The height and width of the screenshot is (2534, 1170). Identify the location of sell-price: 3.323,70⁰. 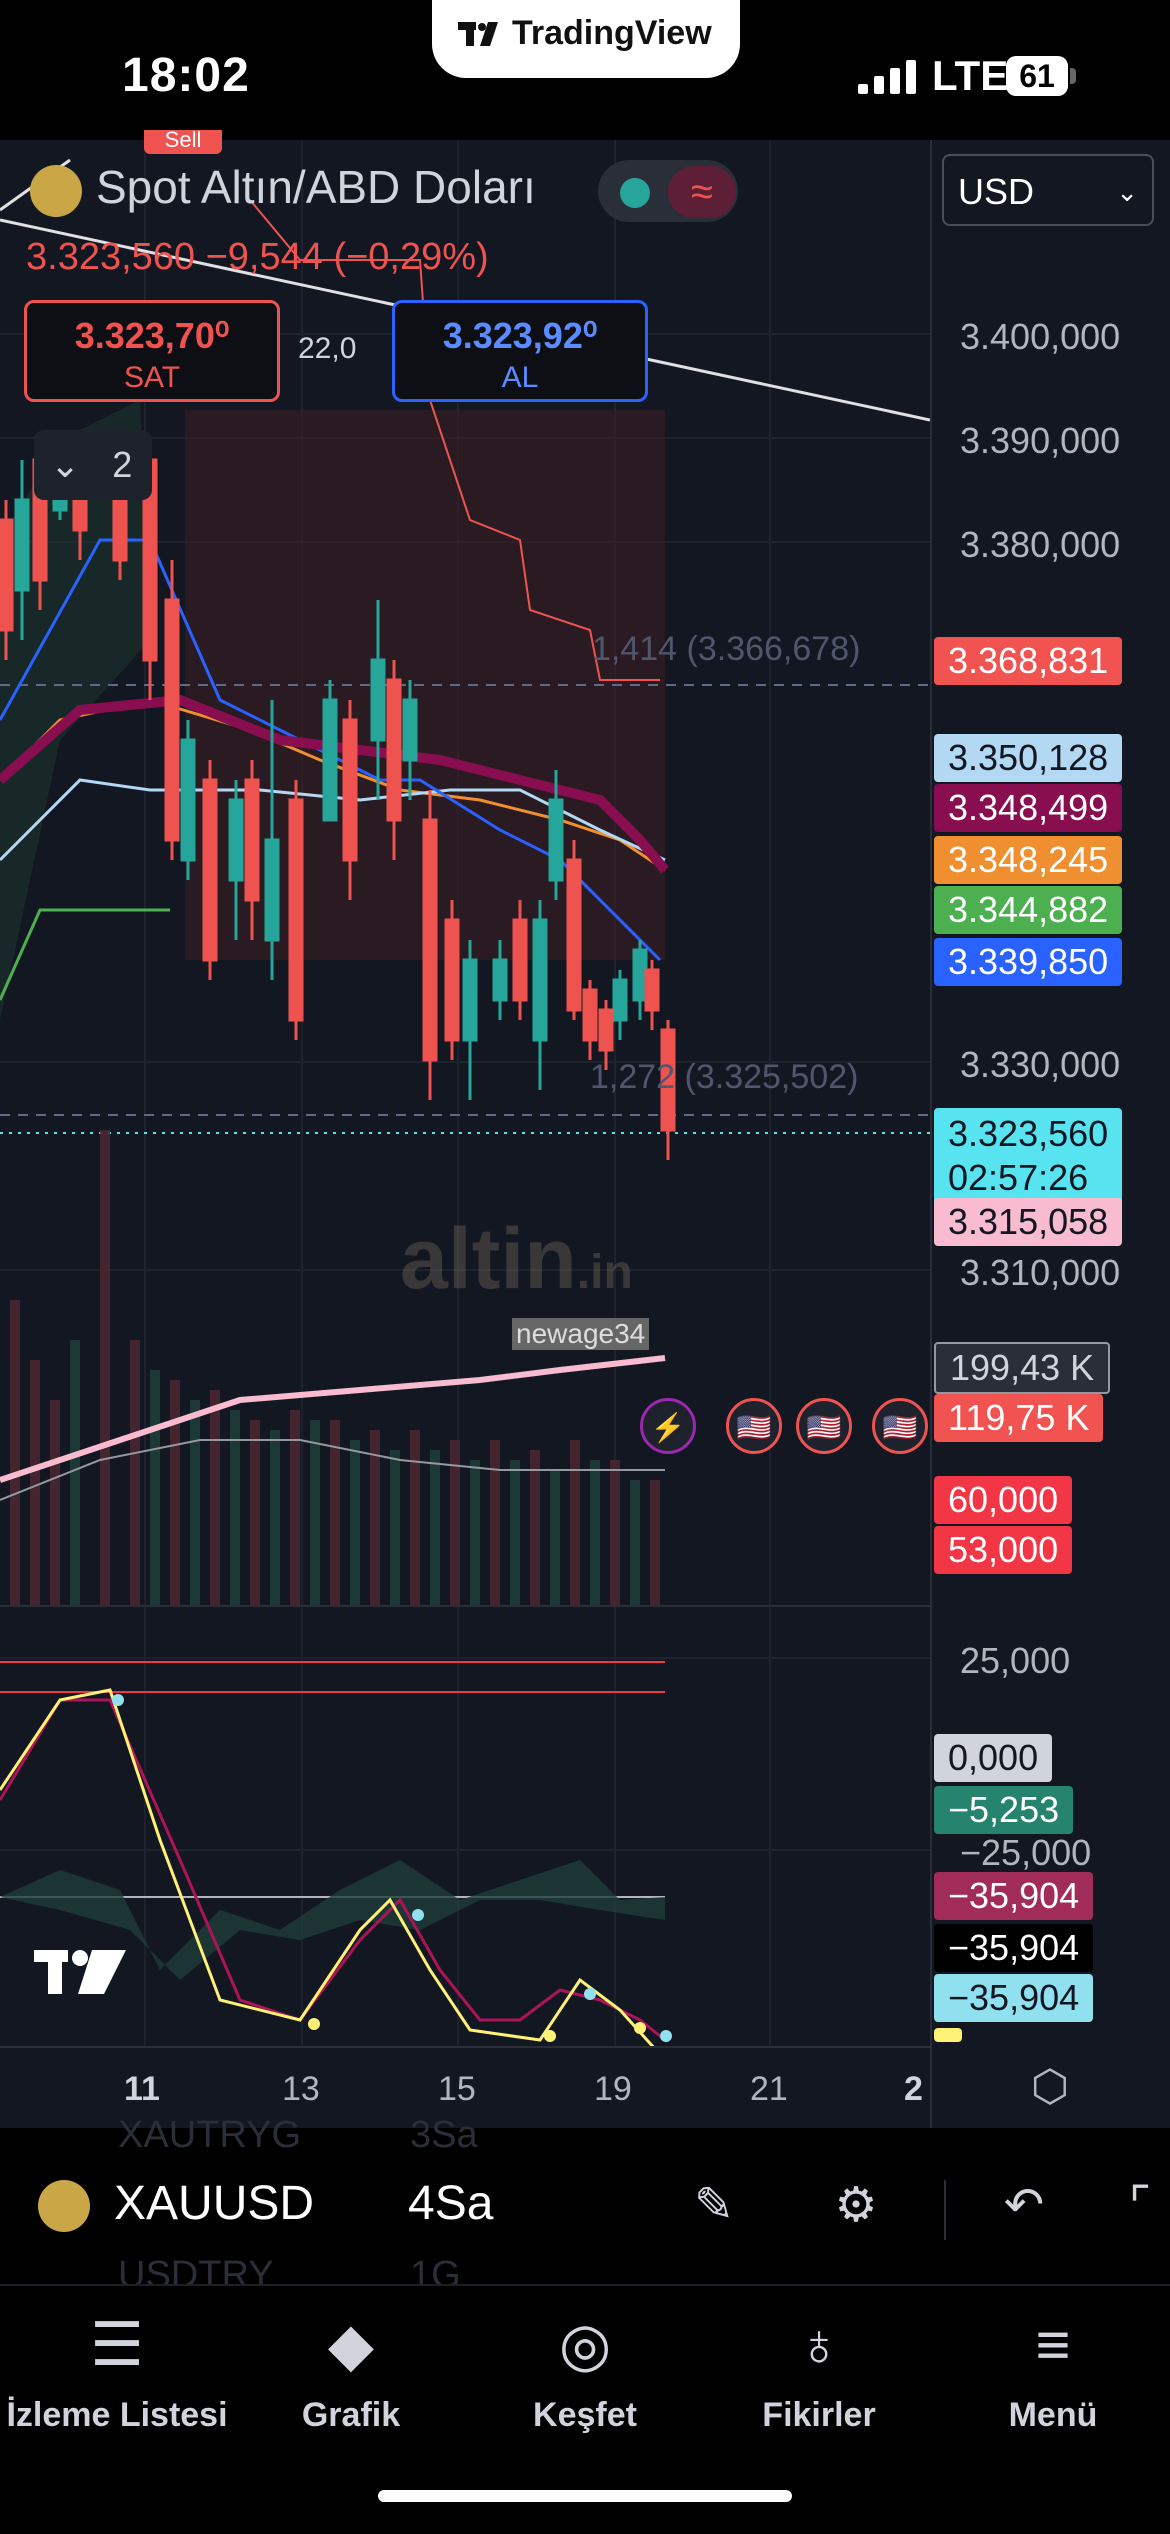
(152, 335).